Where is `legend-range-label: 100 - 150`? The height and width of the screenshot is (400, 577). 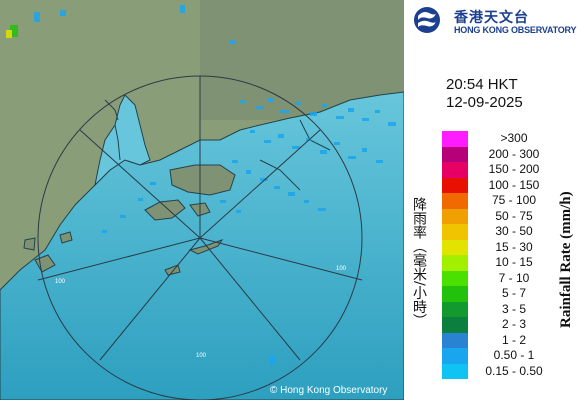
legend-range-label: 100 - 150 is located at coordinates (514, 184).